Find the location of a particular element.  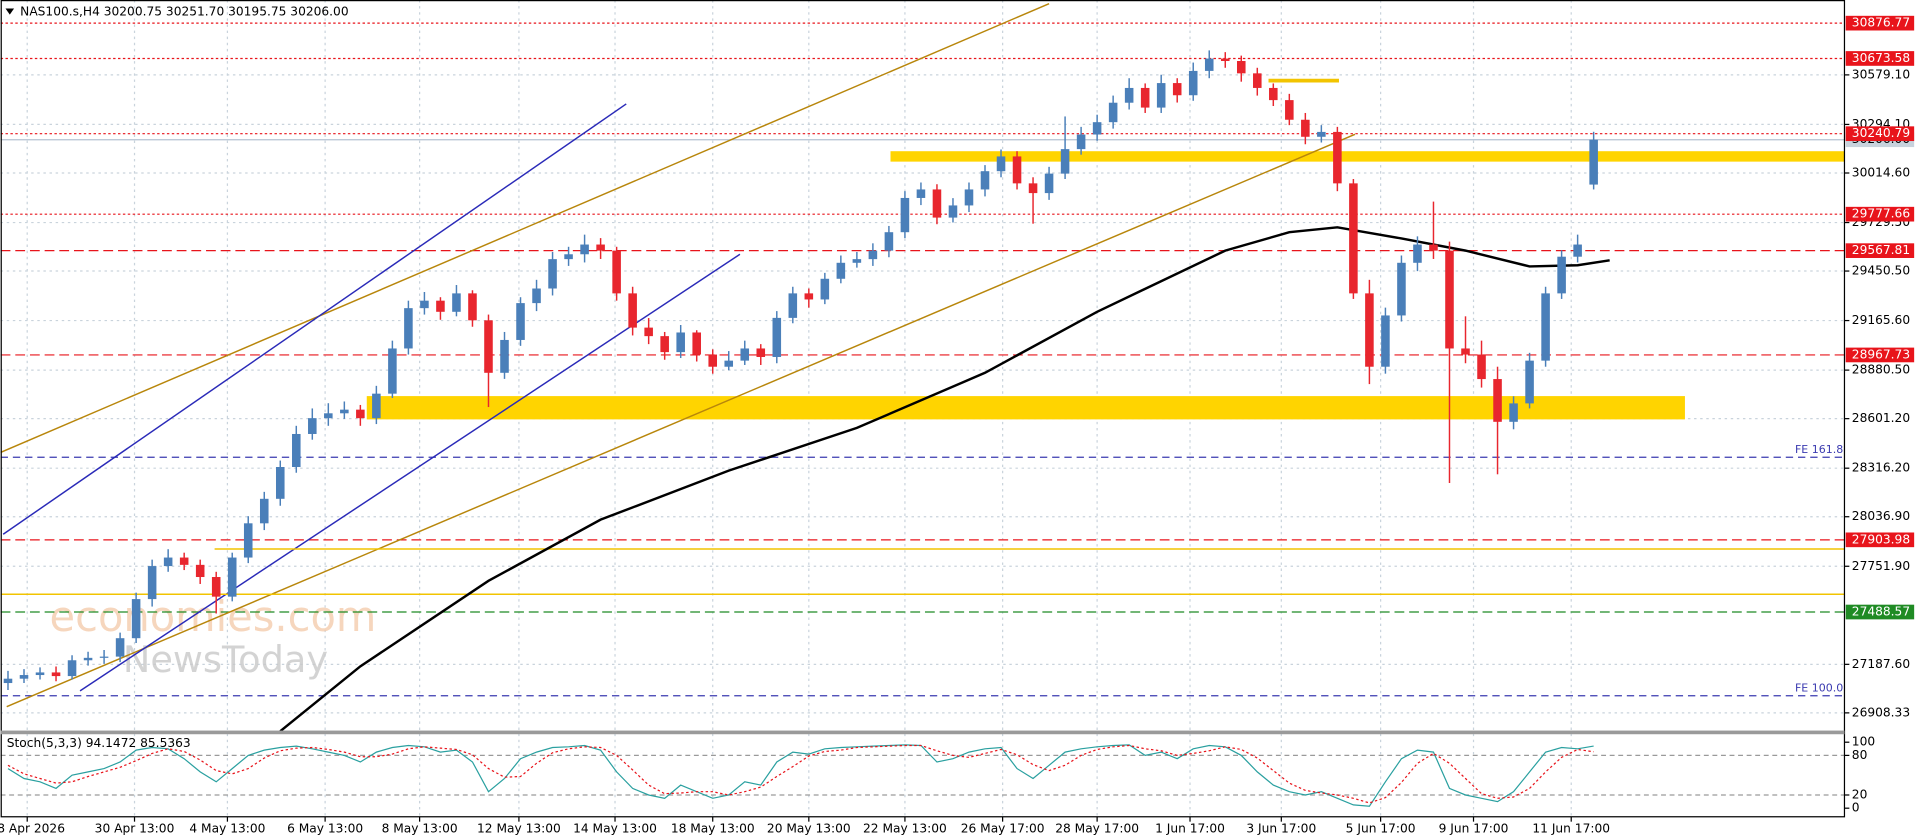

x-tick-label: 30 Apr 13:00 is located at coordinates (135, 828).